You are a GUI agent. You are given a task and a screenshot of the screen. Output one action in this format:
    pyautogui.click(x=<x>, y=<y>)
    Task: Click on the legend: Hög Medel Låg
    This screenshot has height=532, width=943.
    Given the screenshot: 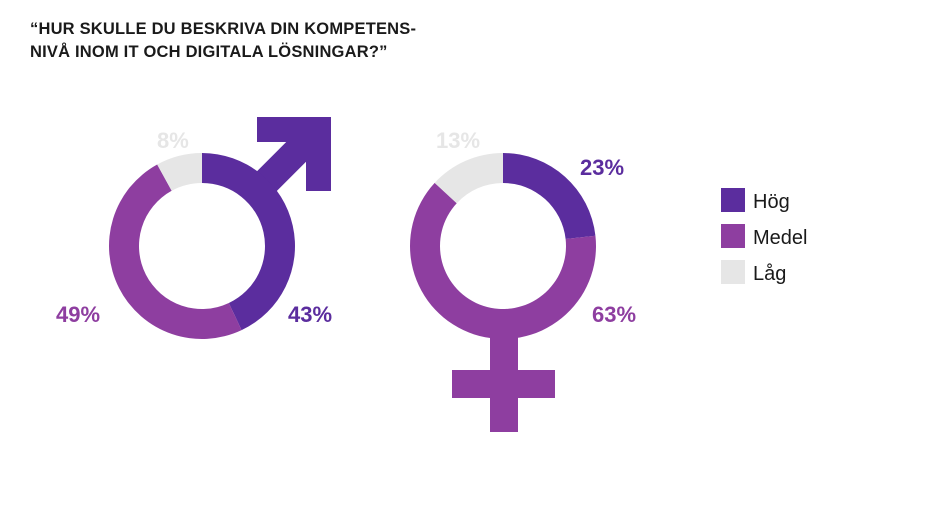 What is the action you would take?
    pyautogui.click(x=764, y=236)
    